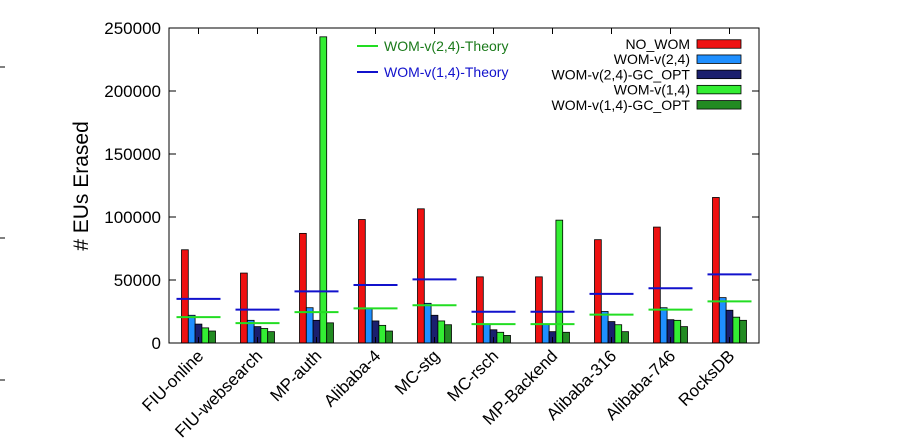 This screenshot has width=897, height=448. What do you see at coordinates (472, 375) in the screenshot?
I see `x-tick-label: MC-rsch` at bounding box center [472, 375].